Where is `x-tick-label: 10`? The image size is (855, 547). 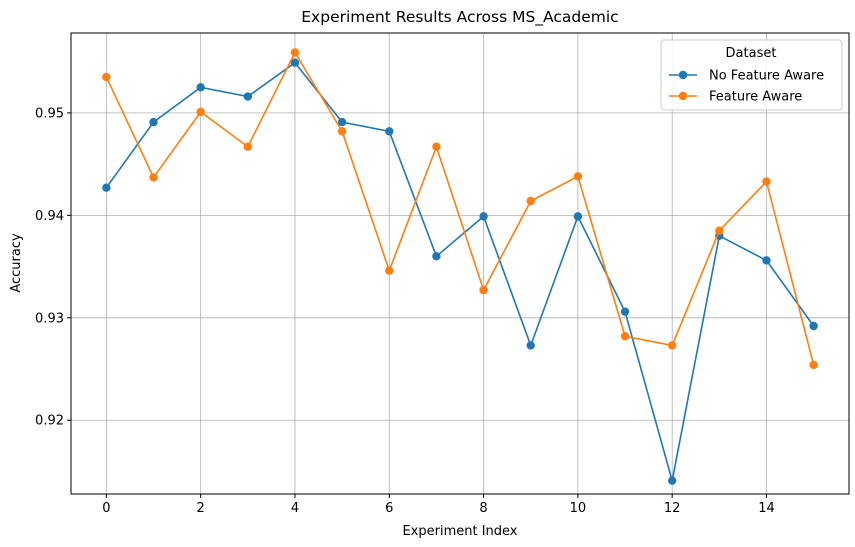
x-tick-label: 10 is located at coordinates (578, 508).